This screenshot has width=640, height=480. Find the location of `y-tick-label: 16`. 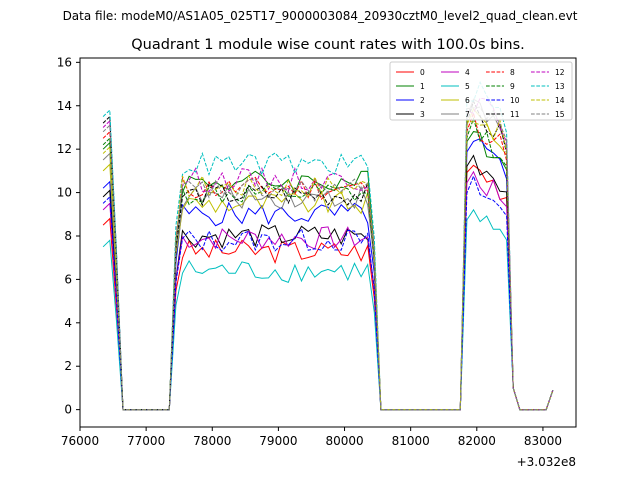

y-tick-label: 16 is located at coordinates (64, 62).